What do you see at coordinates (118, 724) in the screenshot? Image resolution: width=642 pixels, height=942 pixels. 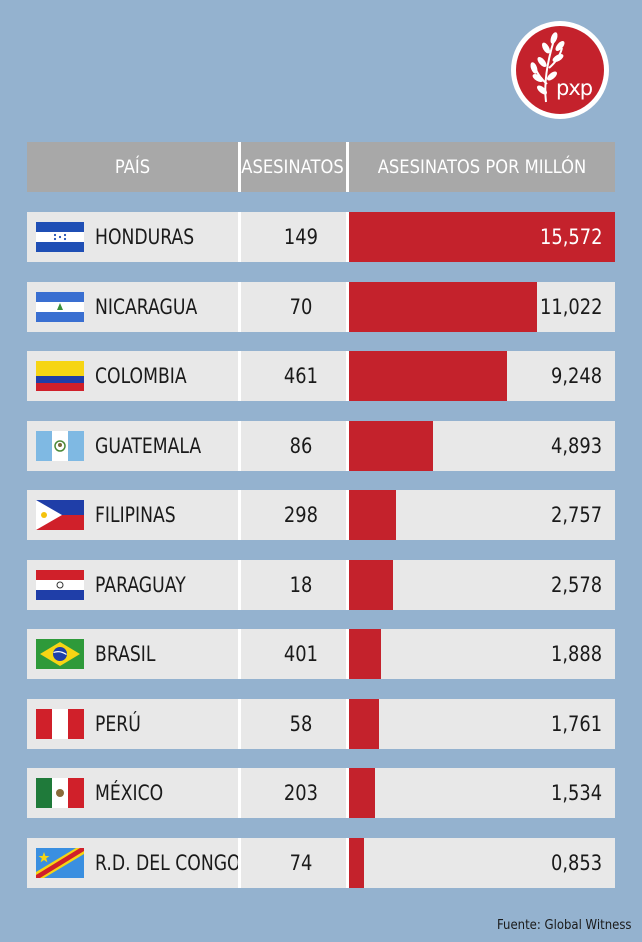 I see `country-label: PERÚ` at bounding box center [118, 724].